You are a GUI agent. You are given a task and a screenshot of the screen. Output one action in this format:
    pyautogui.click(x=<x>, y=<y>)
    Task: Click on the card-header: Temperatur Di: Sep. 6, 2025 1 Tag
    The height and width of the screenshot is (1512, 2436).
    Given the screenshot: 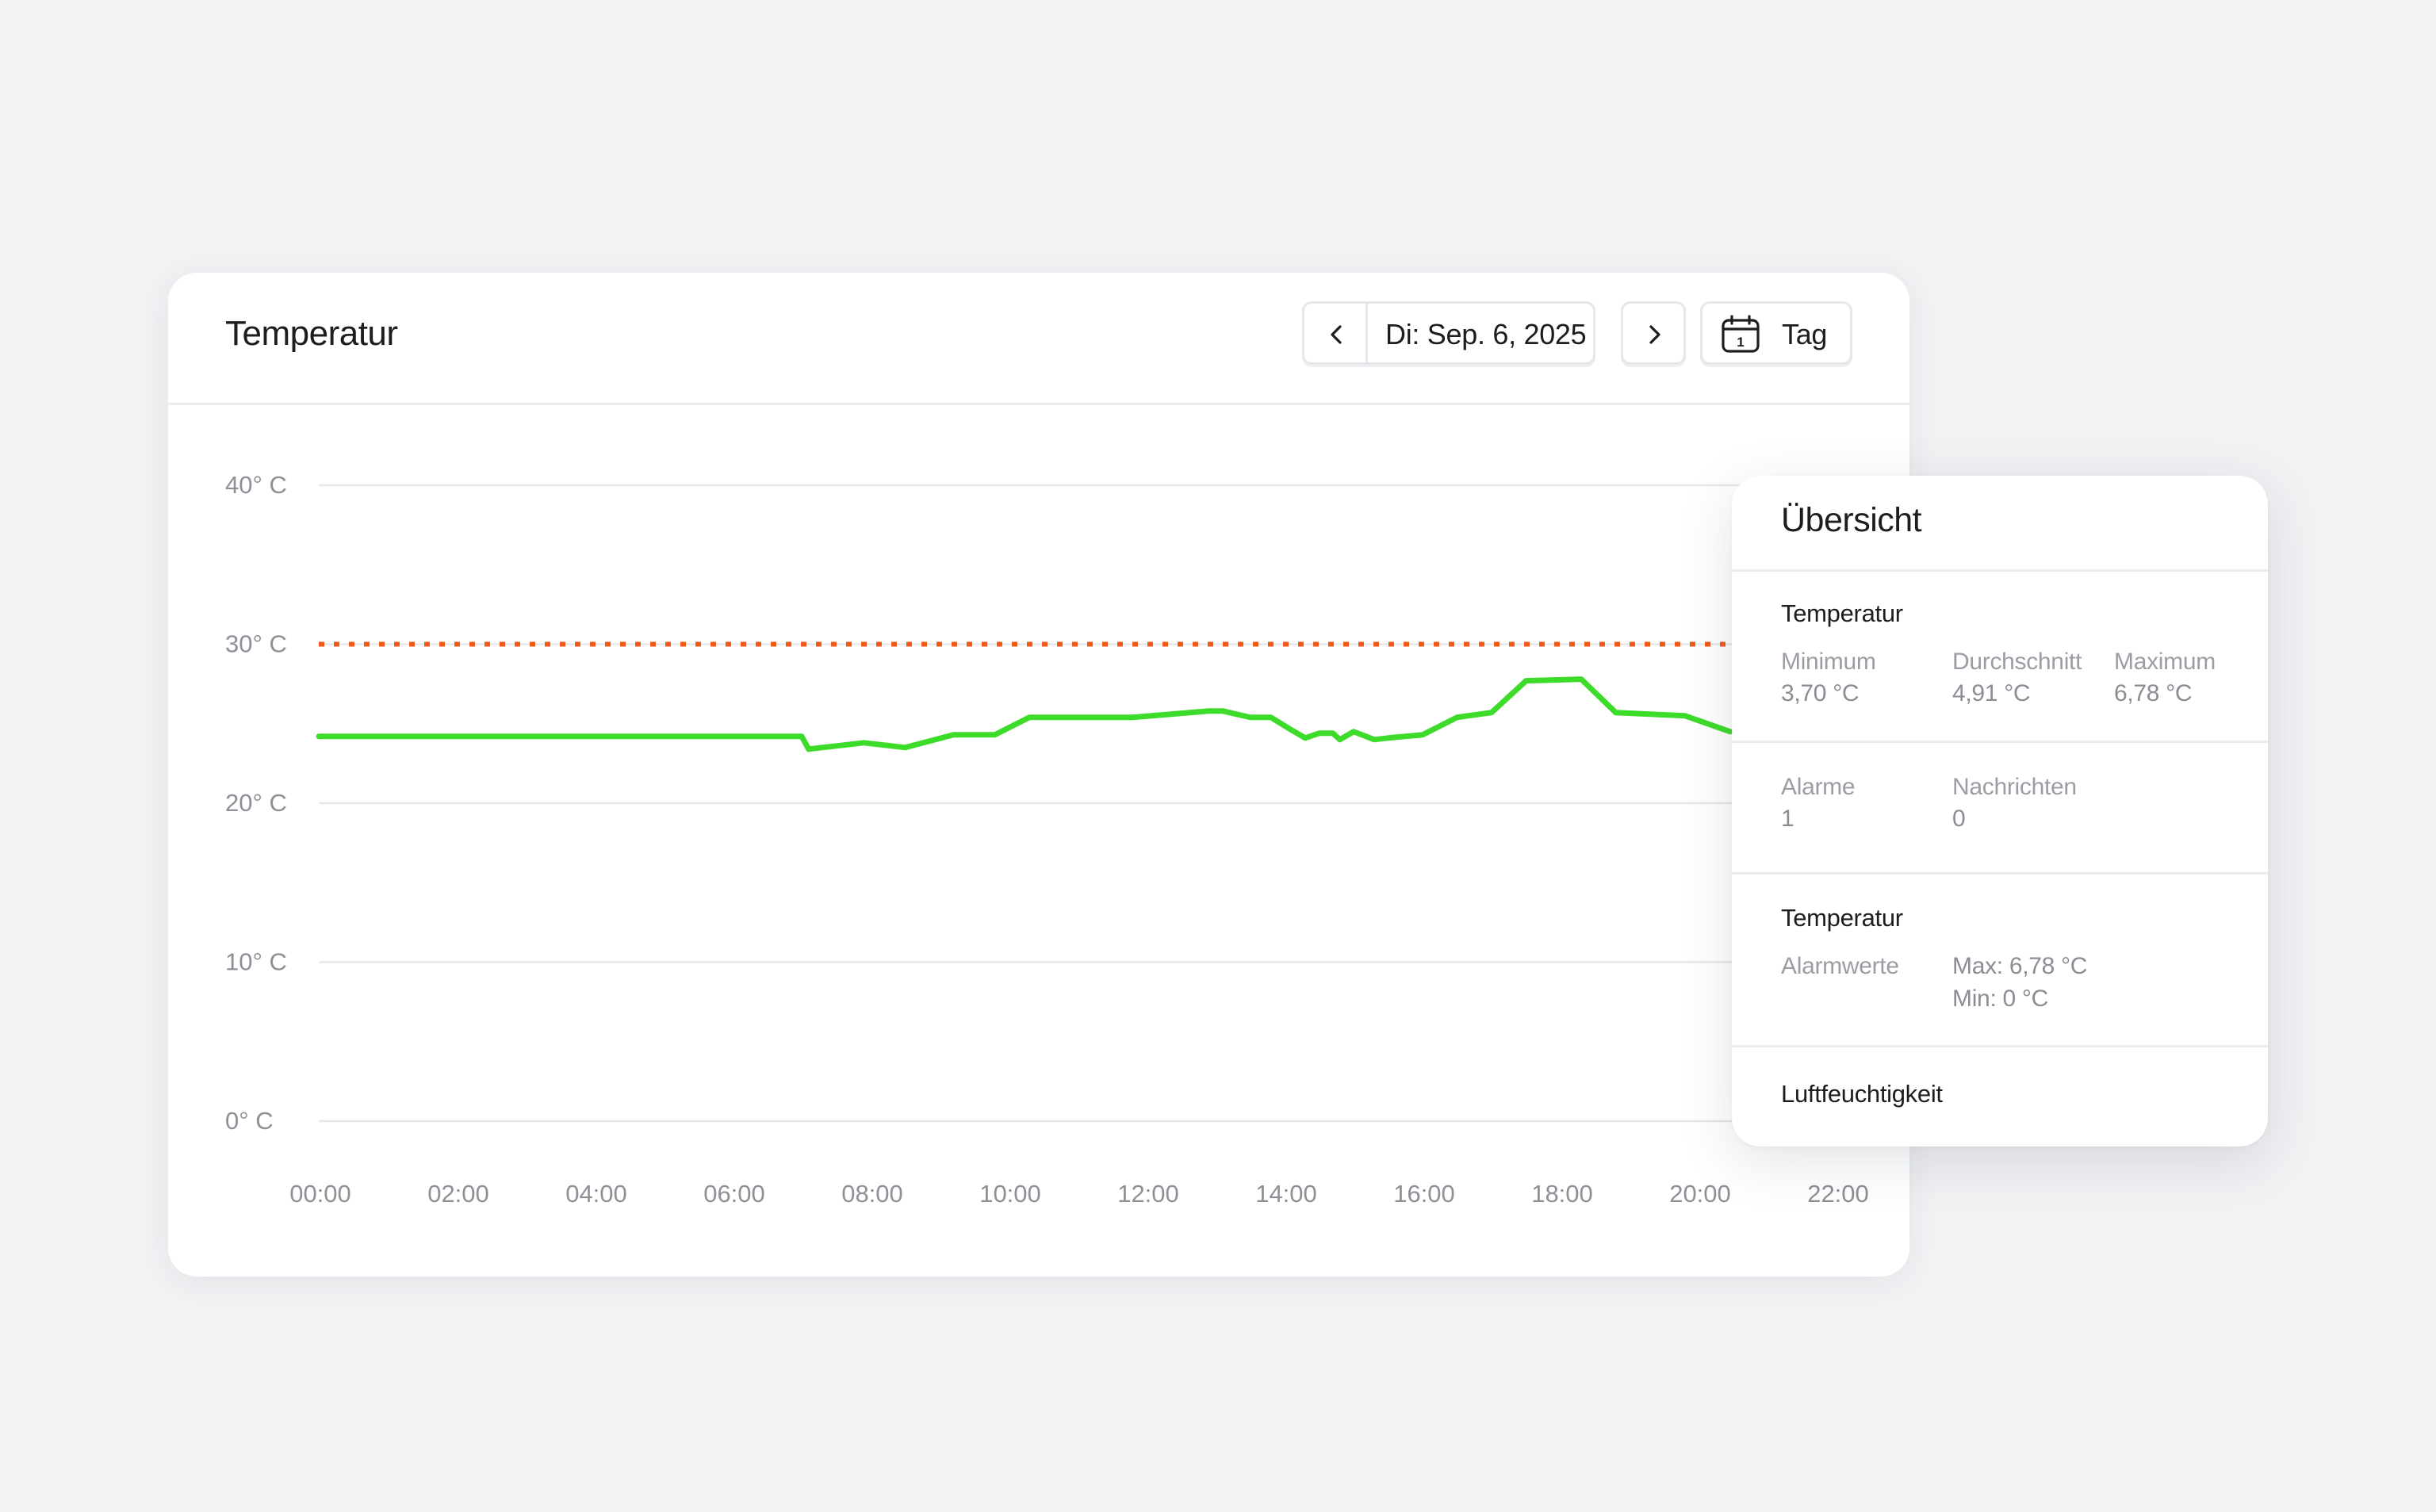 What is the action you would take?
    pyautogui.click(x=1038, y=339)
    